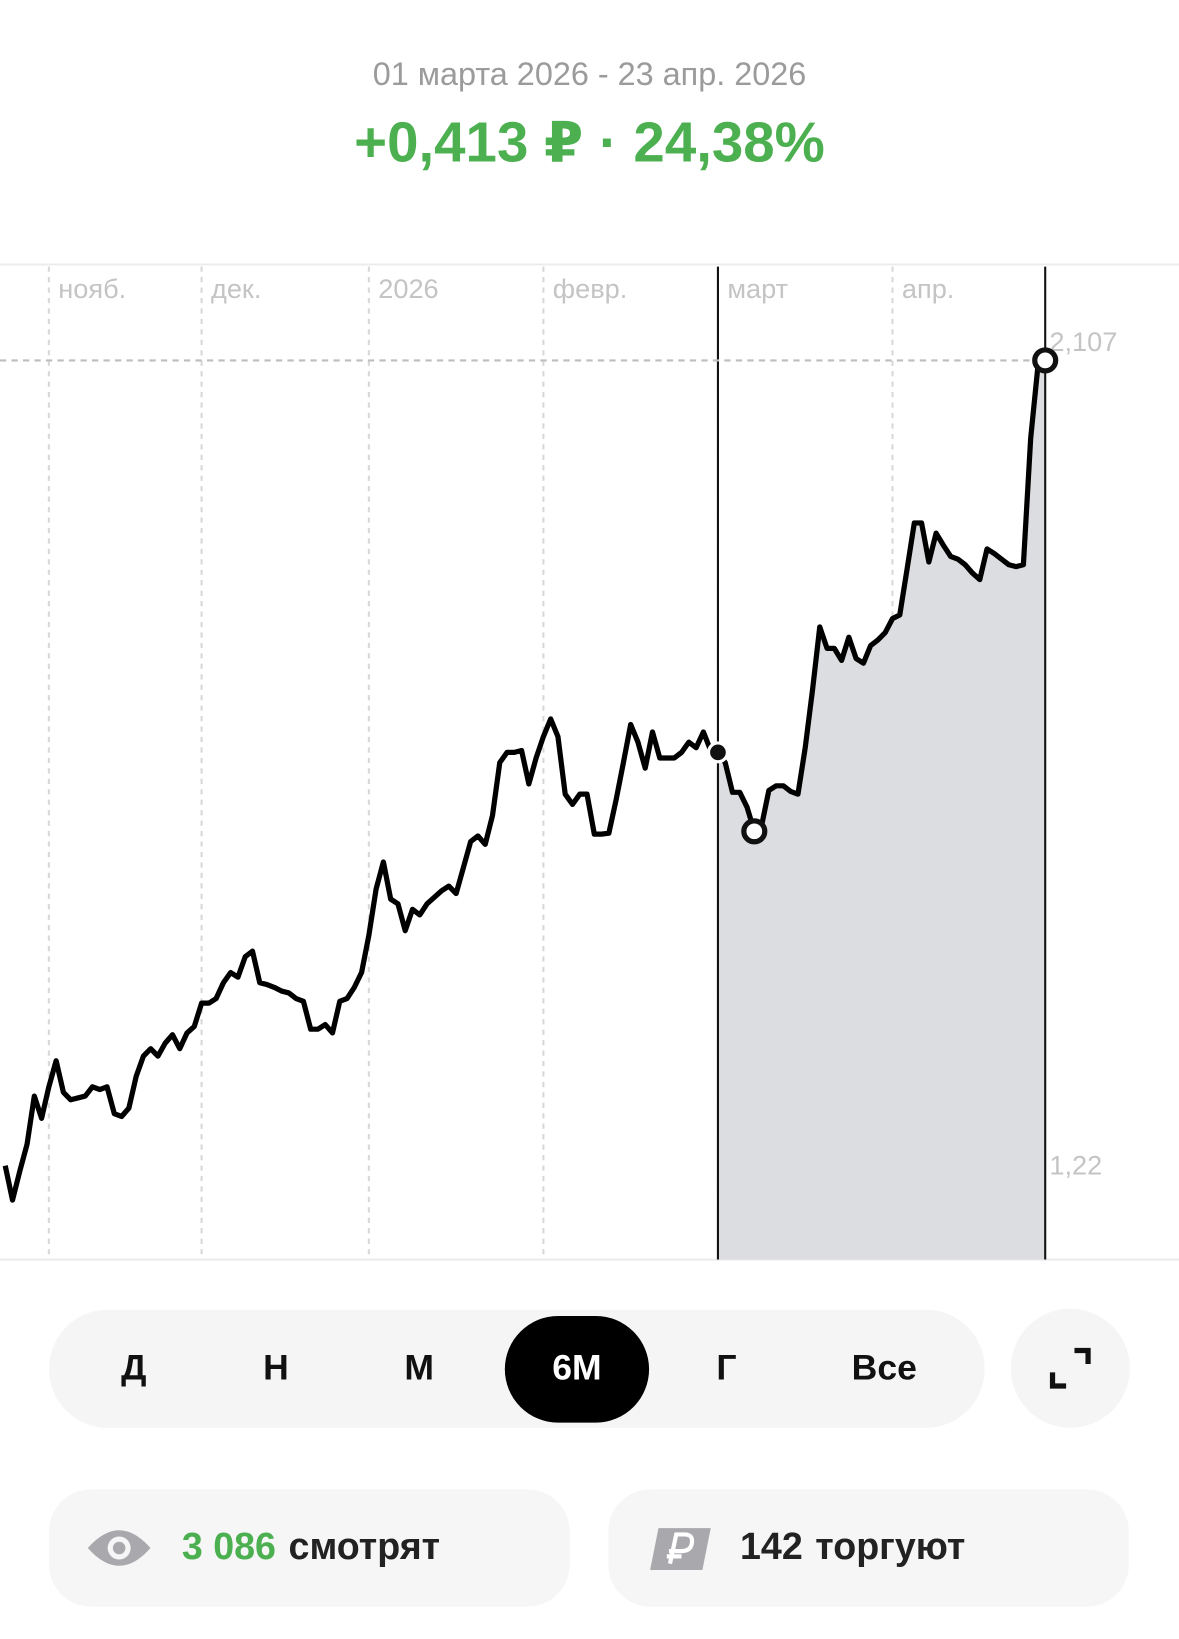  What do you see at coordinates (1083, 341) in the screenshot?
I see `y-tick-label: 2,107` at bounding box center [1083, 341].